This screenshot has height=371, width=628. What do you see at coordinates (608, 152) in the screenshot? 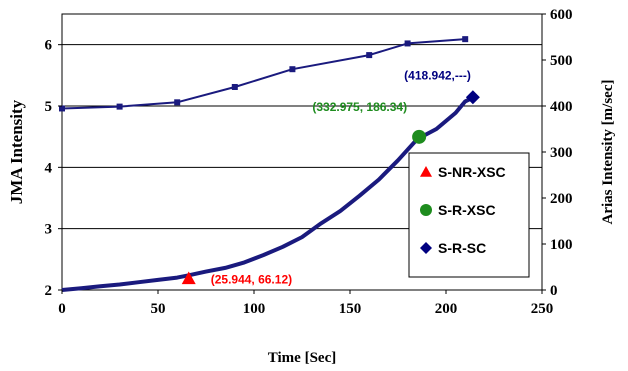
I see `y2-axis-title: Arias Intensity [m/sec]` at bounding box center [608, 152].